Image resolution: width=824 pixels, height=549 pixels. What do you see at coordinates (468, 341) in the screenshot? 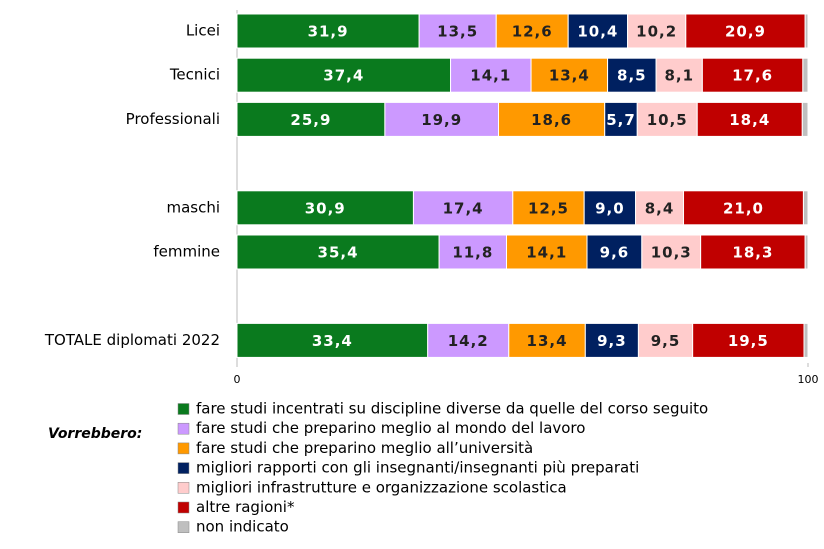
I see `value-label: 14,2` at bounding box center [468, 341].